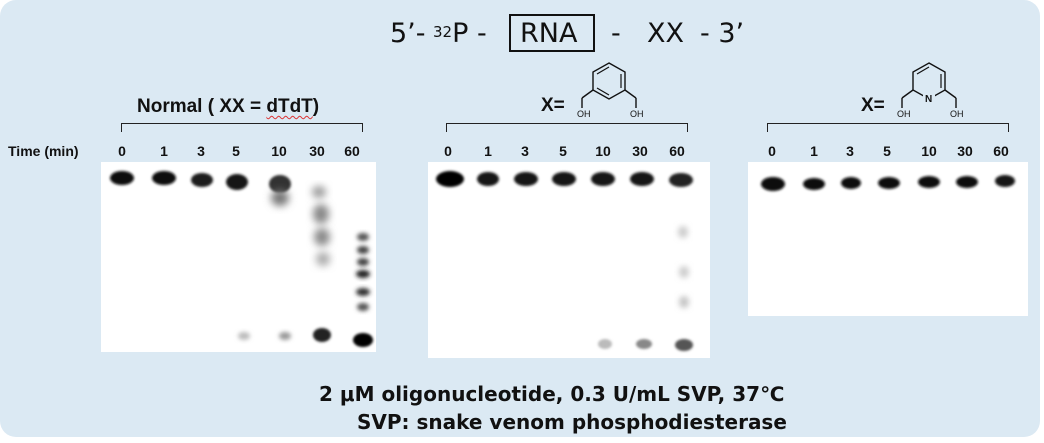 This screenshot has width=1044, height=443. Describe the element at coordinates (43, 151) in the screenshot. I see `time-axis-label: Time (min)` at that location.